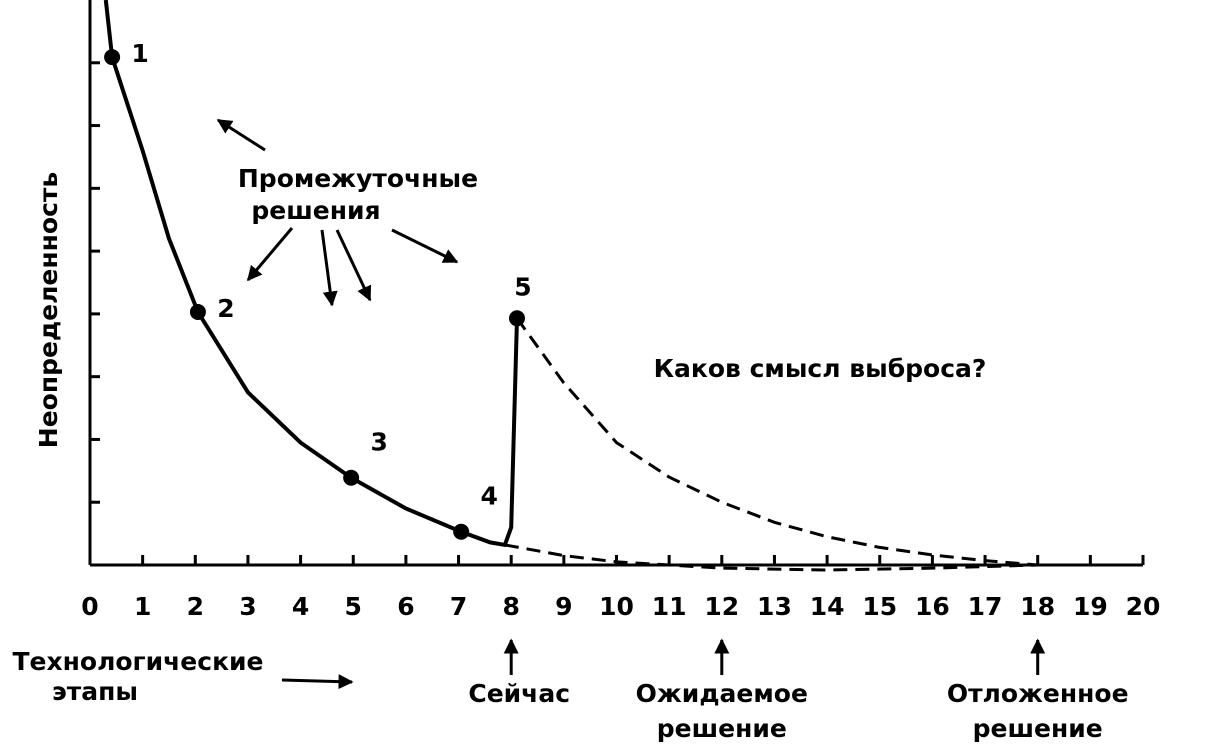 The width and height of the screenshot is (1220, 755). What do you see at coordinates (519, 693) in the screenshot?
I see `marker-label: Сейчас` at bounding box center [519, 693].